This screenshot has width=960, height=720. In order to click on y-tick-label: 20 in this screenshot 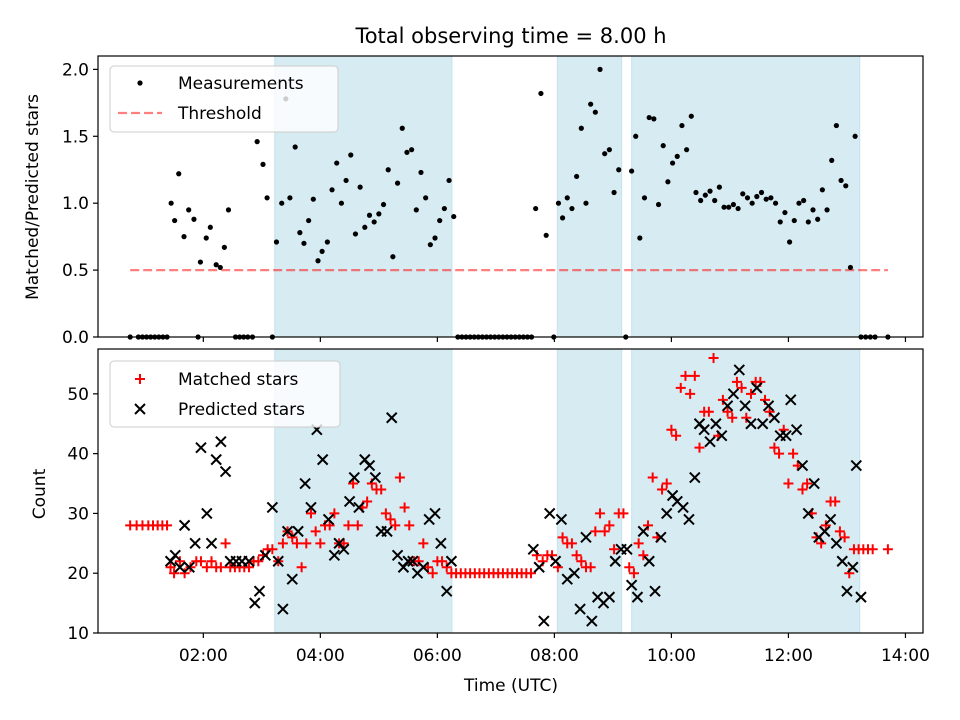, I will do `click(78, 574)`.